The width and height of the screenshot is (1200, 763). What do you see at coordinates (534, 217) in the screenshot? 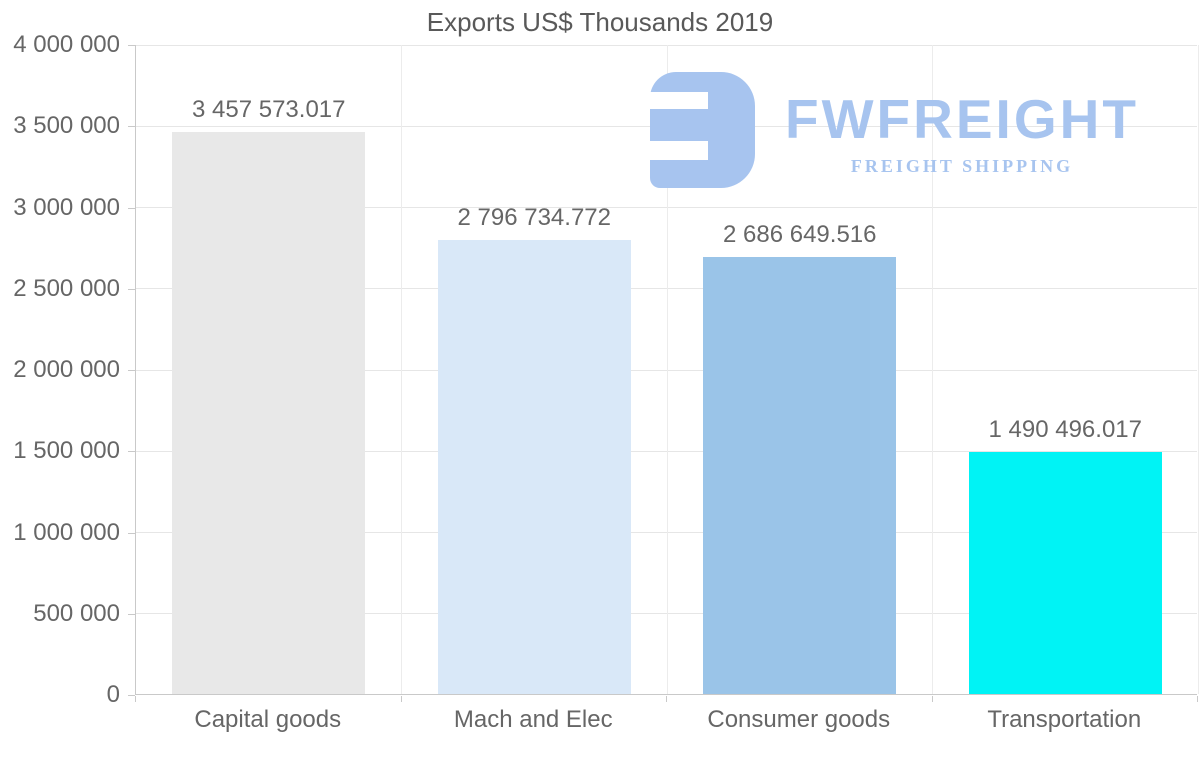
I see `bar-value-label: 2 796 734.772` at bounding box center [534, 217].